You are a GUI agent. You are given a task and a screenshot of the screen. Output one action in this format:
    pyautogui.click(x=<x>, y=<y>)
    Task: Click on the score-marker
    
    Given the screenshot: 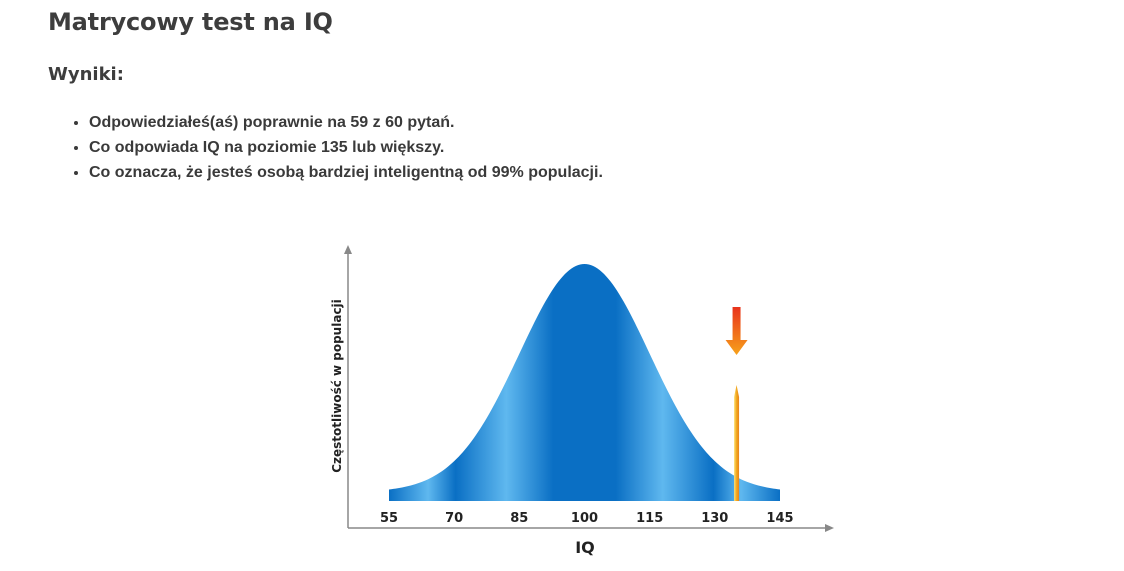 What is the action you would take?
    pyautogui.click(x=736, y=404)
    